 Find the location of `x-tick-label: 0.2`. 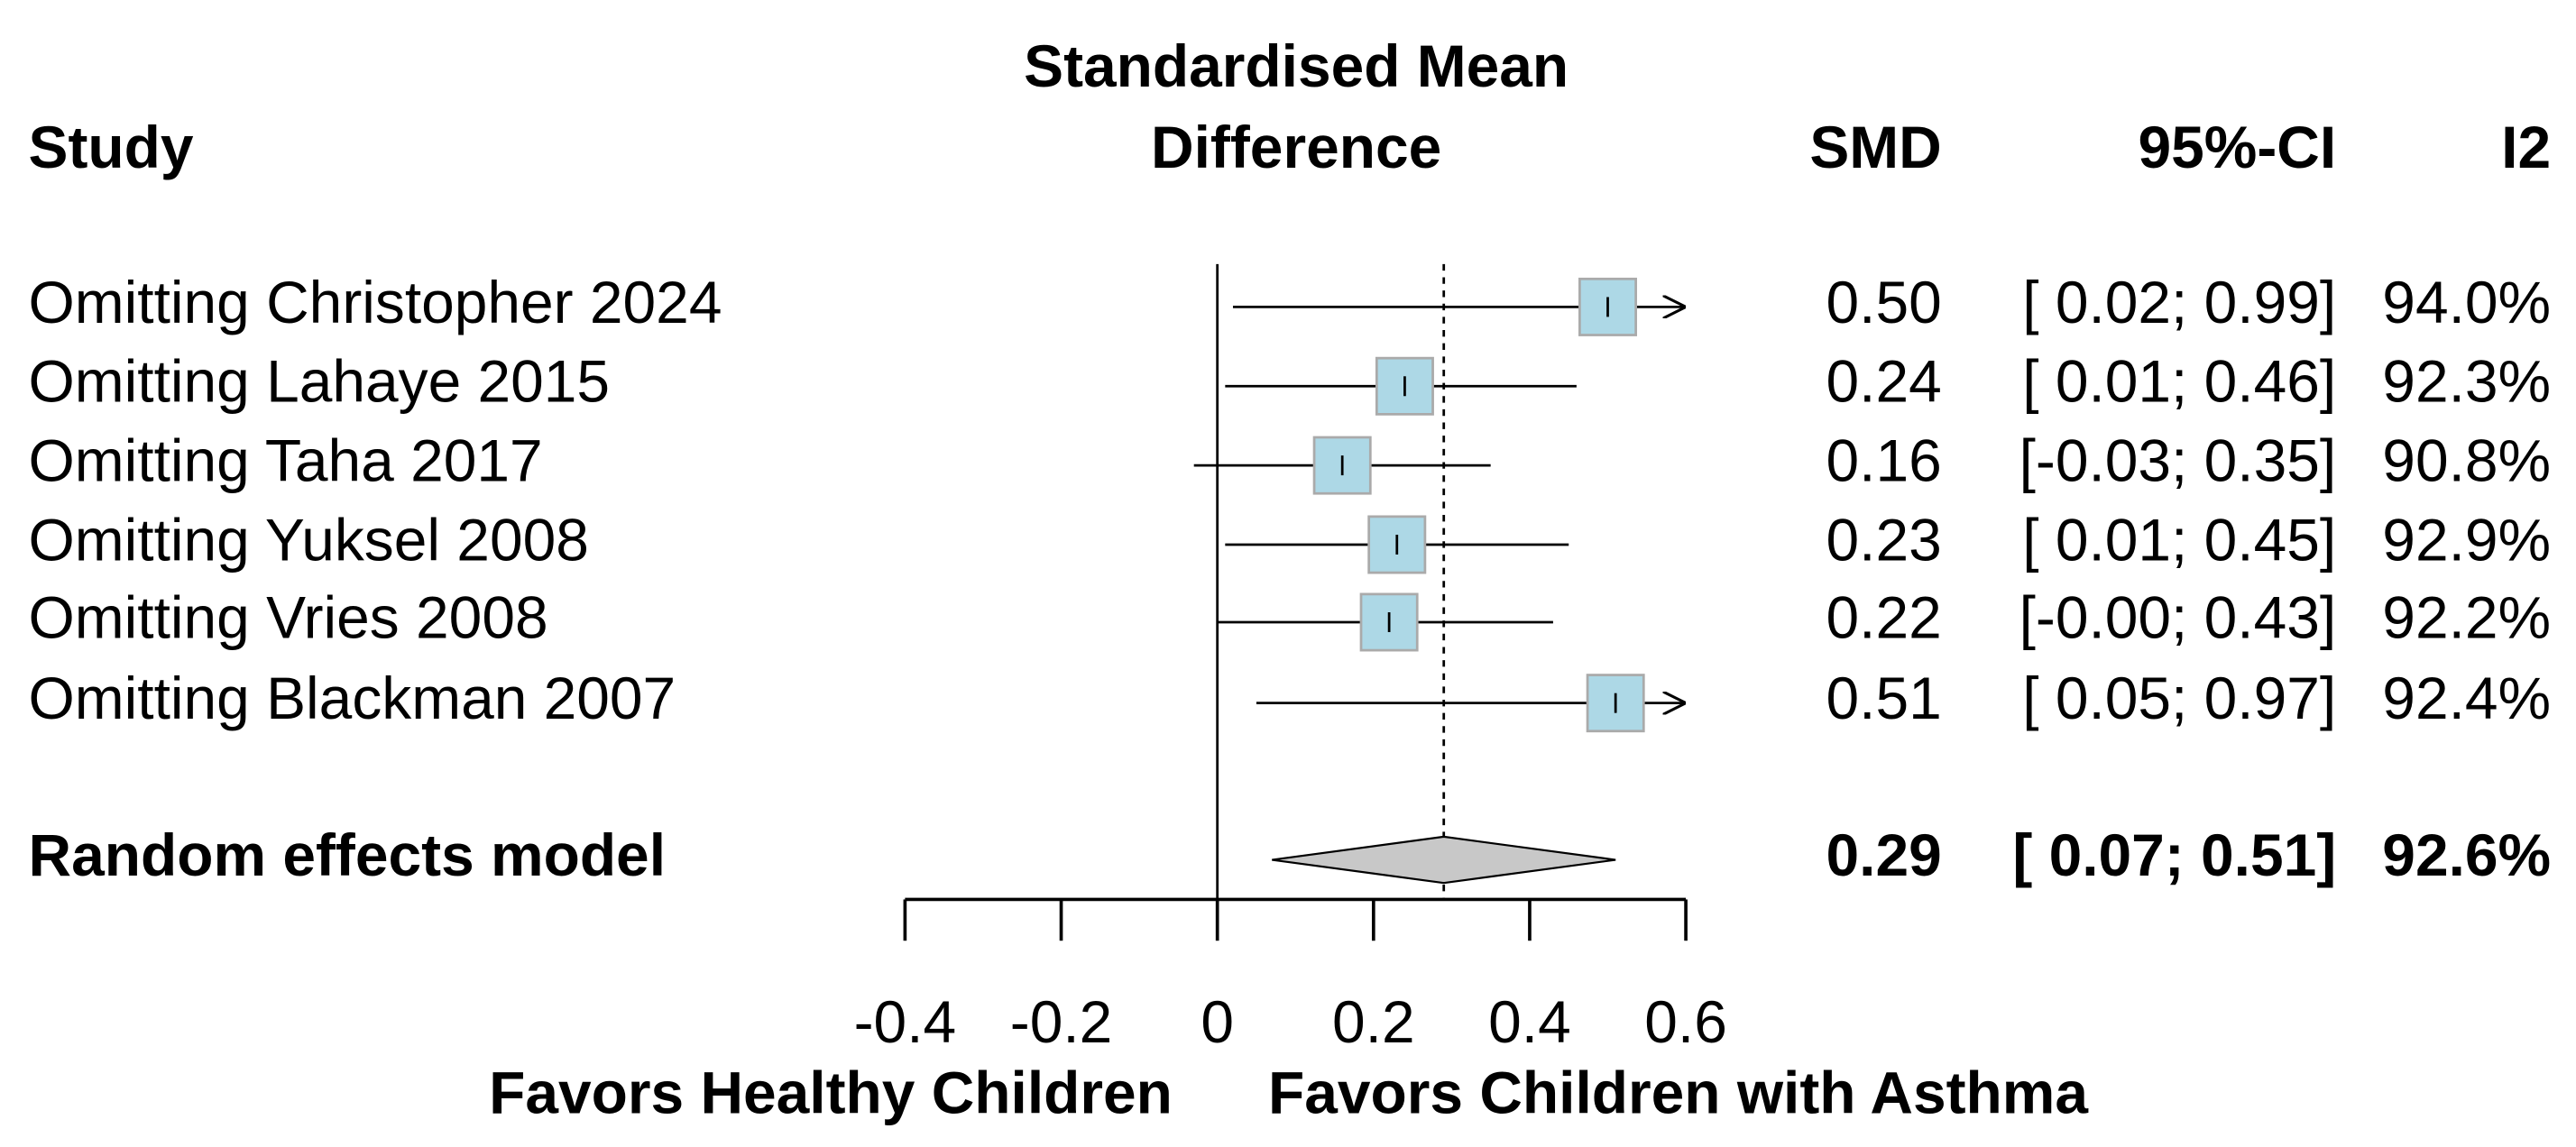

x-tick-label: 0.2 is located at coordinates (1373, 1021).